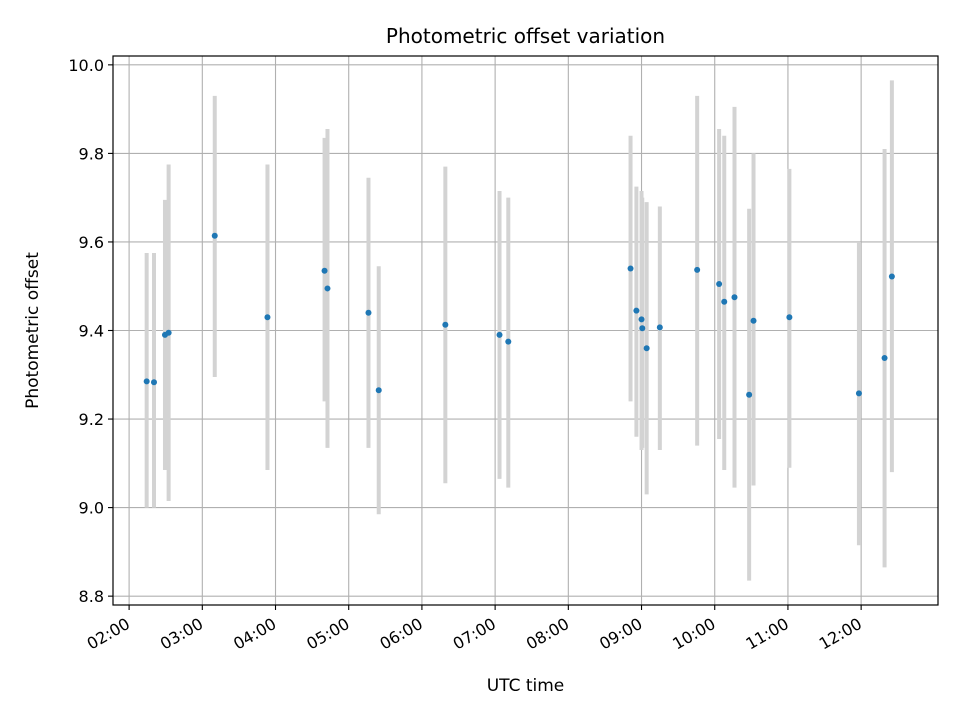 The height and width of the screenshot is (720, 960). Describe the element at coordinates (91, 153) in the screenshot. I see `y-tick-label: 9.8` at that location.